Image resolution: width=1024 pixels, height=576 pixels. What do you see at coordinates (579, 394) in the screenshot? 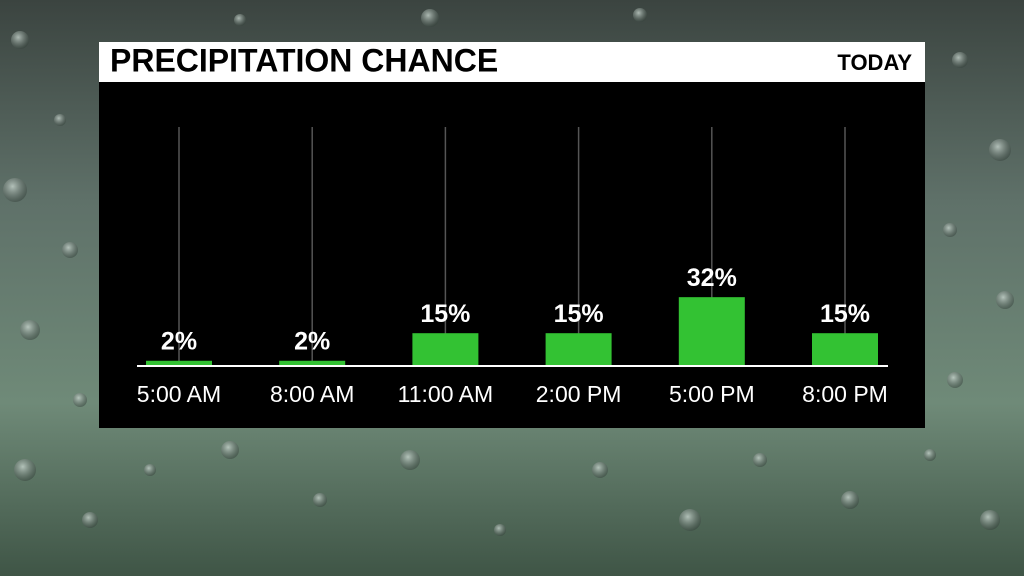
I see `x-tick-label: 2:00 PM` at bounding box center [579, 394].